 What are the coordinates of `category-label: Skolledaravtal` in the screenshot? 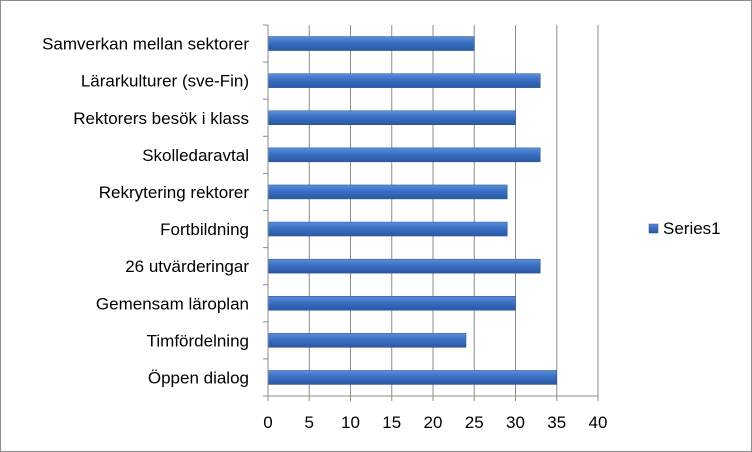 It's located at (195, 155).